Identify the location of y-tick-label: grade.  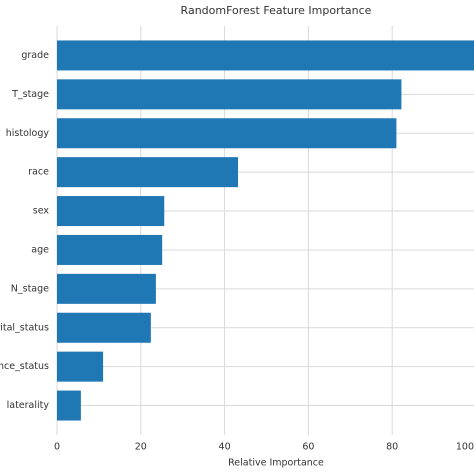
(35, 55).